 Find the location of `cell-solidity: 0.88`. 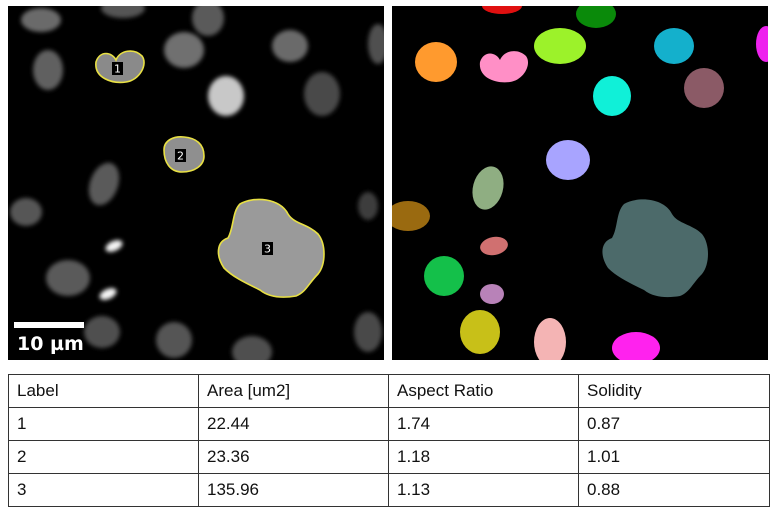

cell-solidity: 0.88 is located at coordinates (674, 490).